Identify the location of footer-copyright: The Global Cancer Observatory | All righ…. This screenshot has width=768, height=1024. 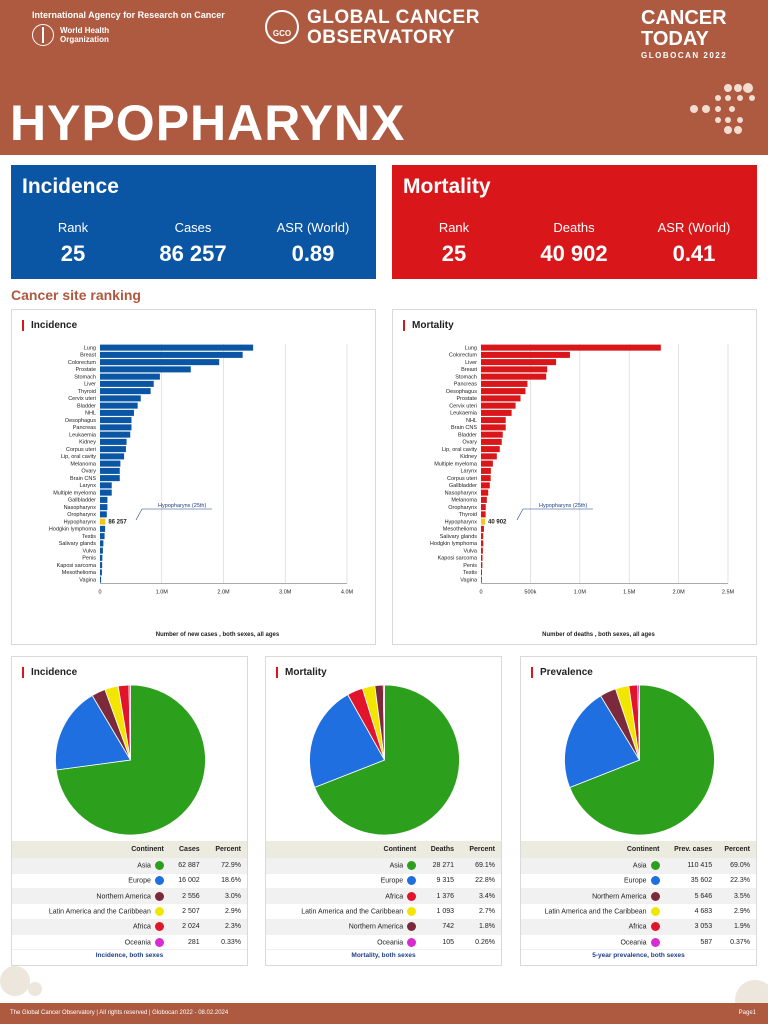
(119, 1013).